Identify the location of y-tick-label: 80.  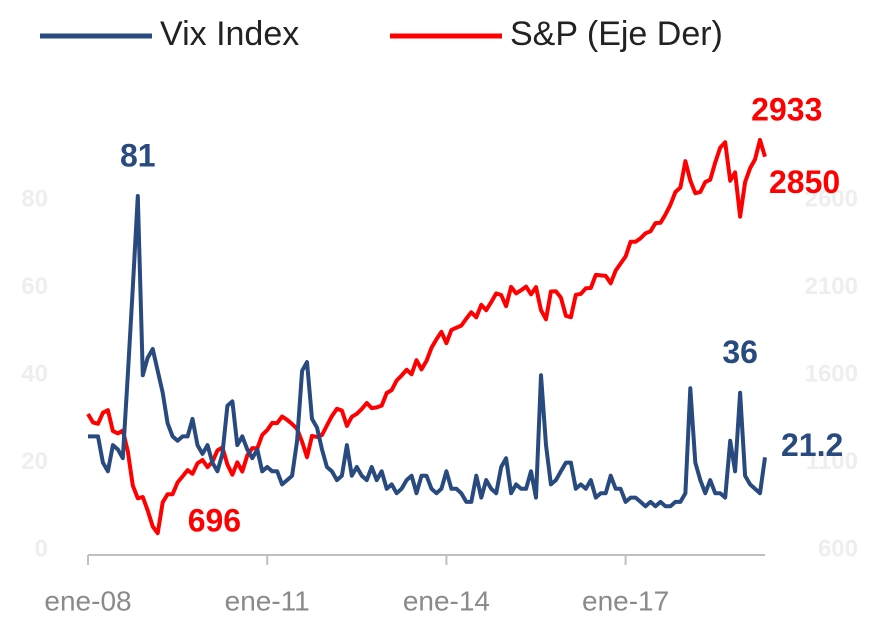
(34, 199).